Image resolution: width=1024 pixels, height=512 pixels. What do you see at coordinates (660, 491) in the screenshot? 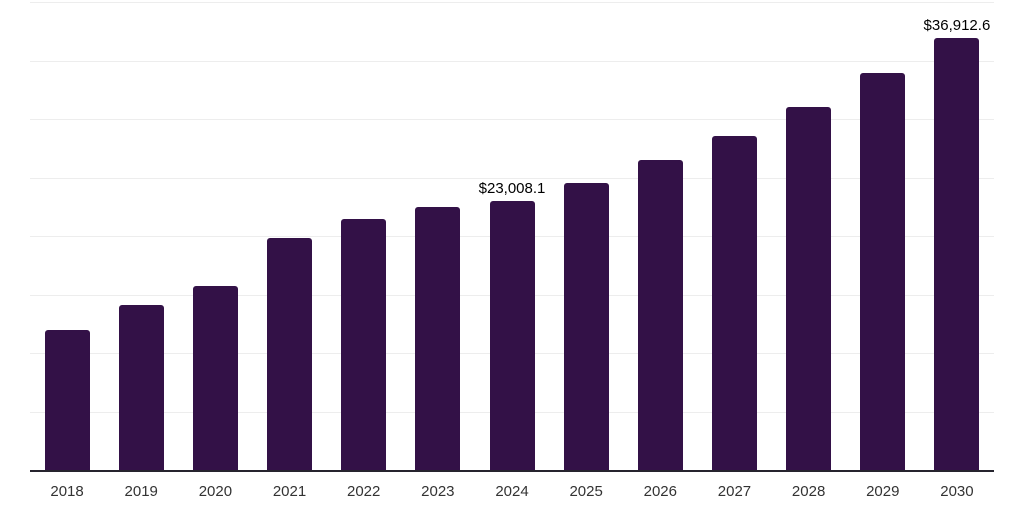
I see `x-tick-2026: 2026` at bounding box center [660, 491].